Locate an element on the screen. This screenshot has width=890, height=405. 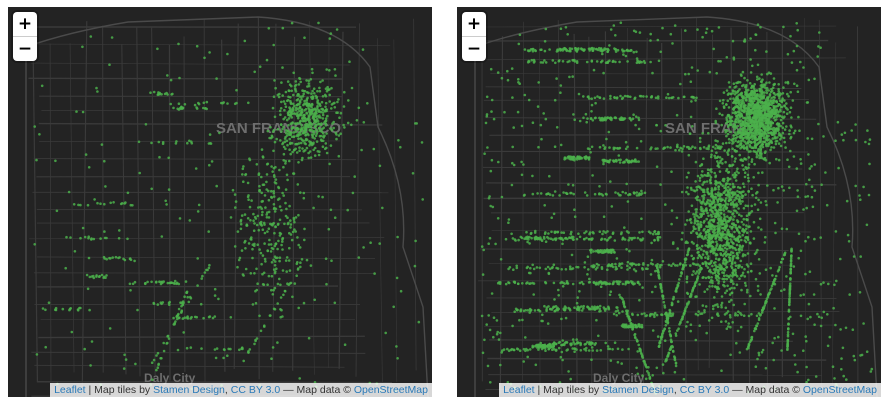
zoom-out-button: − is located at coordinates (25, 48).